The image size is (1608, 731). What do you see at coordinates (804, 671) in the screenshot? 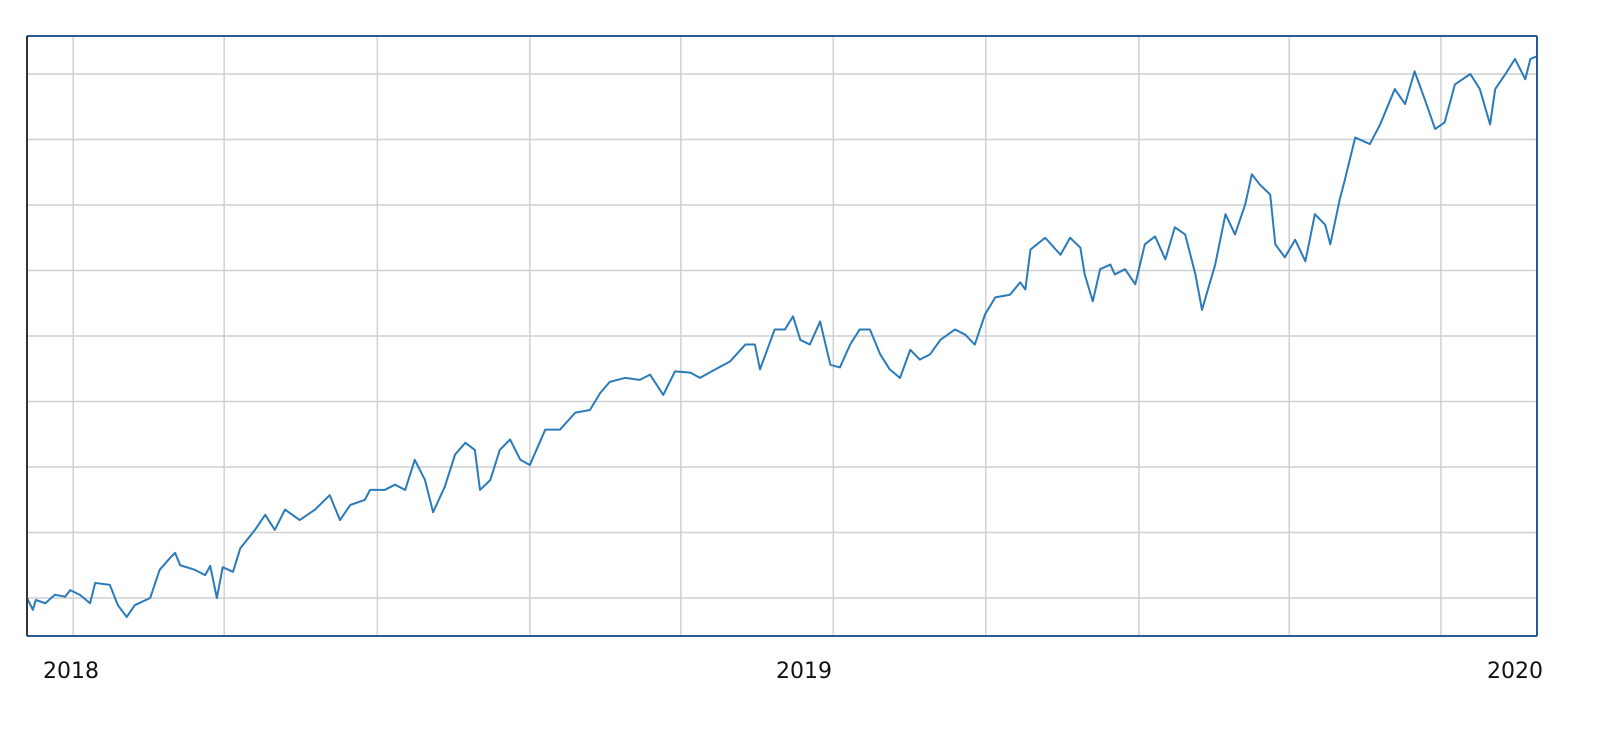
I see `x-tick-label: 2019` at bounding box center [804, 671].